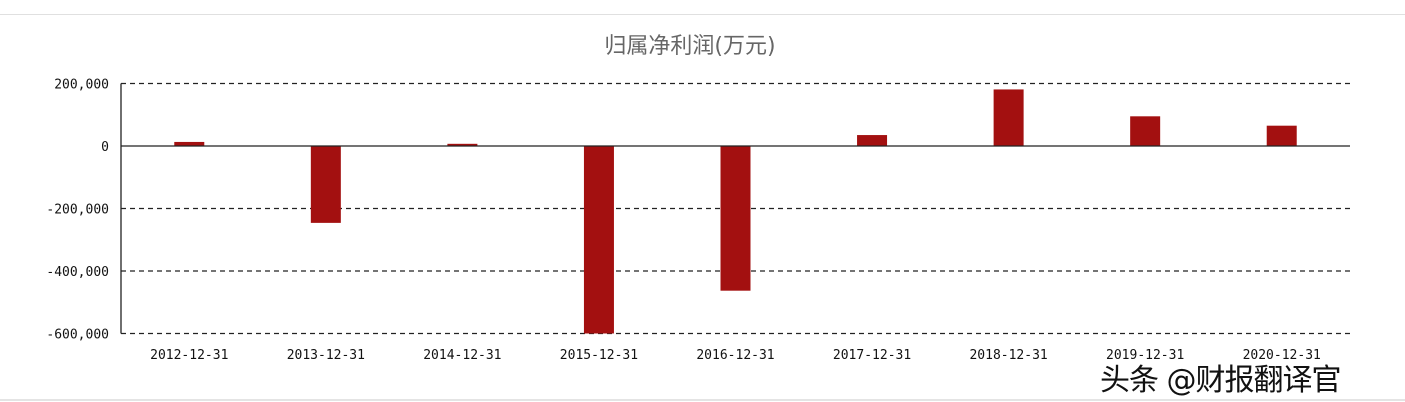 The image size is (1405, 402). Describe the element at coordinates (462, 355) in the screenshot. I see `x-tick-label: 2014-12-31` at that location.